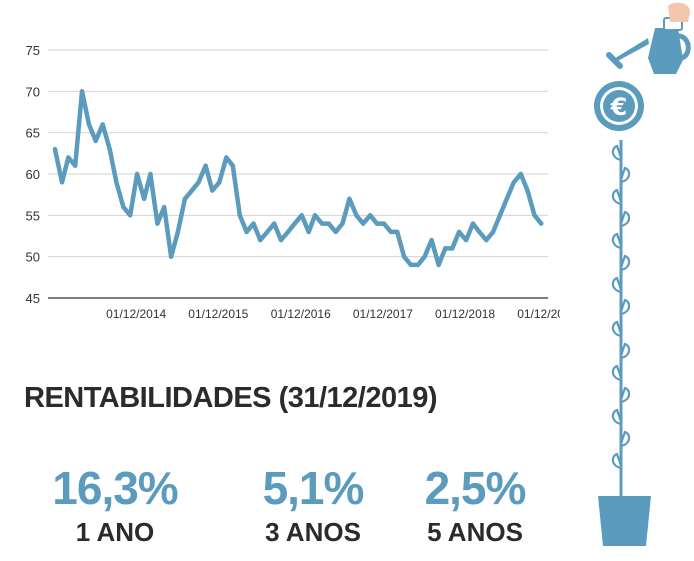 The width and height of the screenshot is (694, 561). What do you see at coordinates (33, 215) in the screenshot?
I see `y-tick-label: 55` at bounding box center [33, 215].